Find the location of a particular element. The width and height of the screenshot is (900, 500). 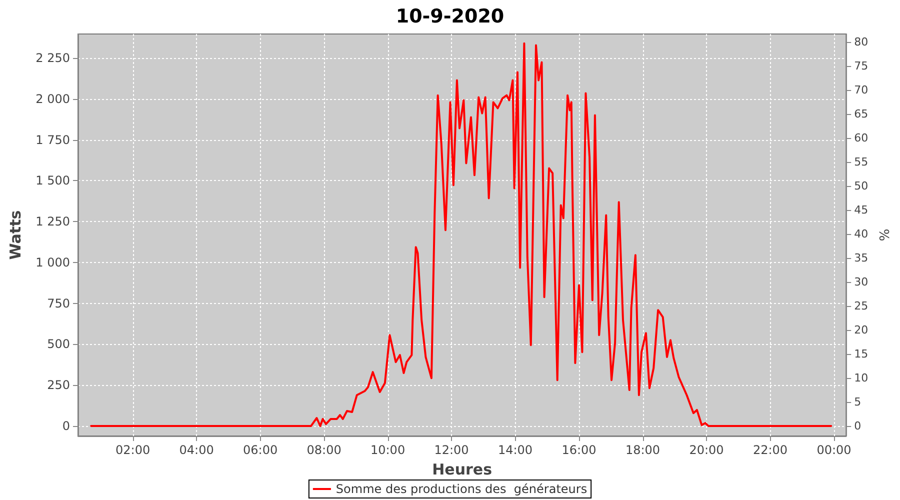

y-tick-label: 1 250 is located at coordinates (53, 221).